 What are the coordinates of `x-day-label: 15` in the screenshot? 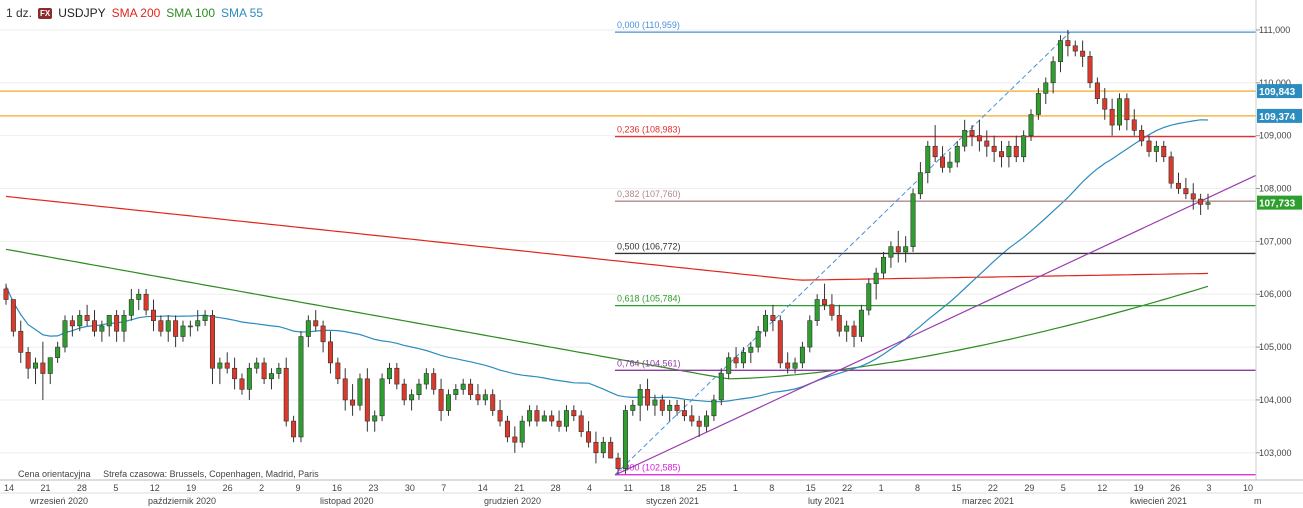 It's located at (956, 488).